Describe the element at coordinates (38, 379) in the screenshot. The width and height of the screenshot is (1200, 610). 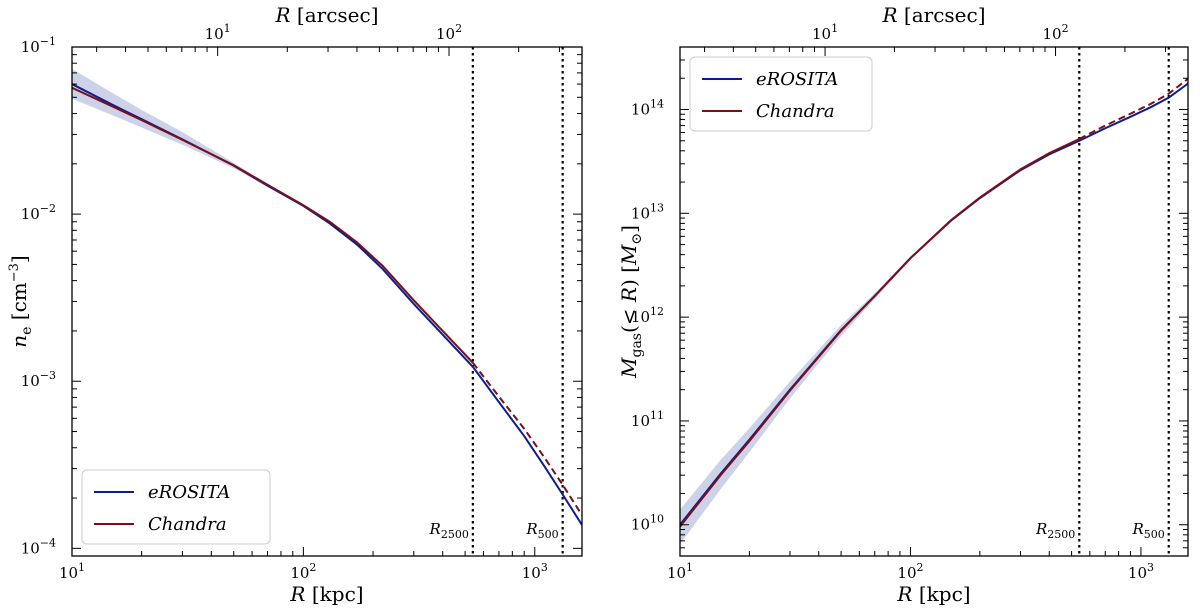
I see `y-tick-label: 10⁻³` at that location.